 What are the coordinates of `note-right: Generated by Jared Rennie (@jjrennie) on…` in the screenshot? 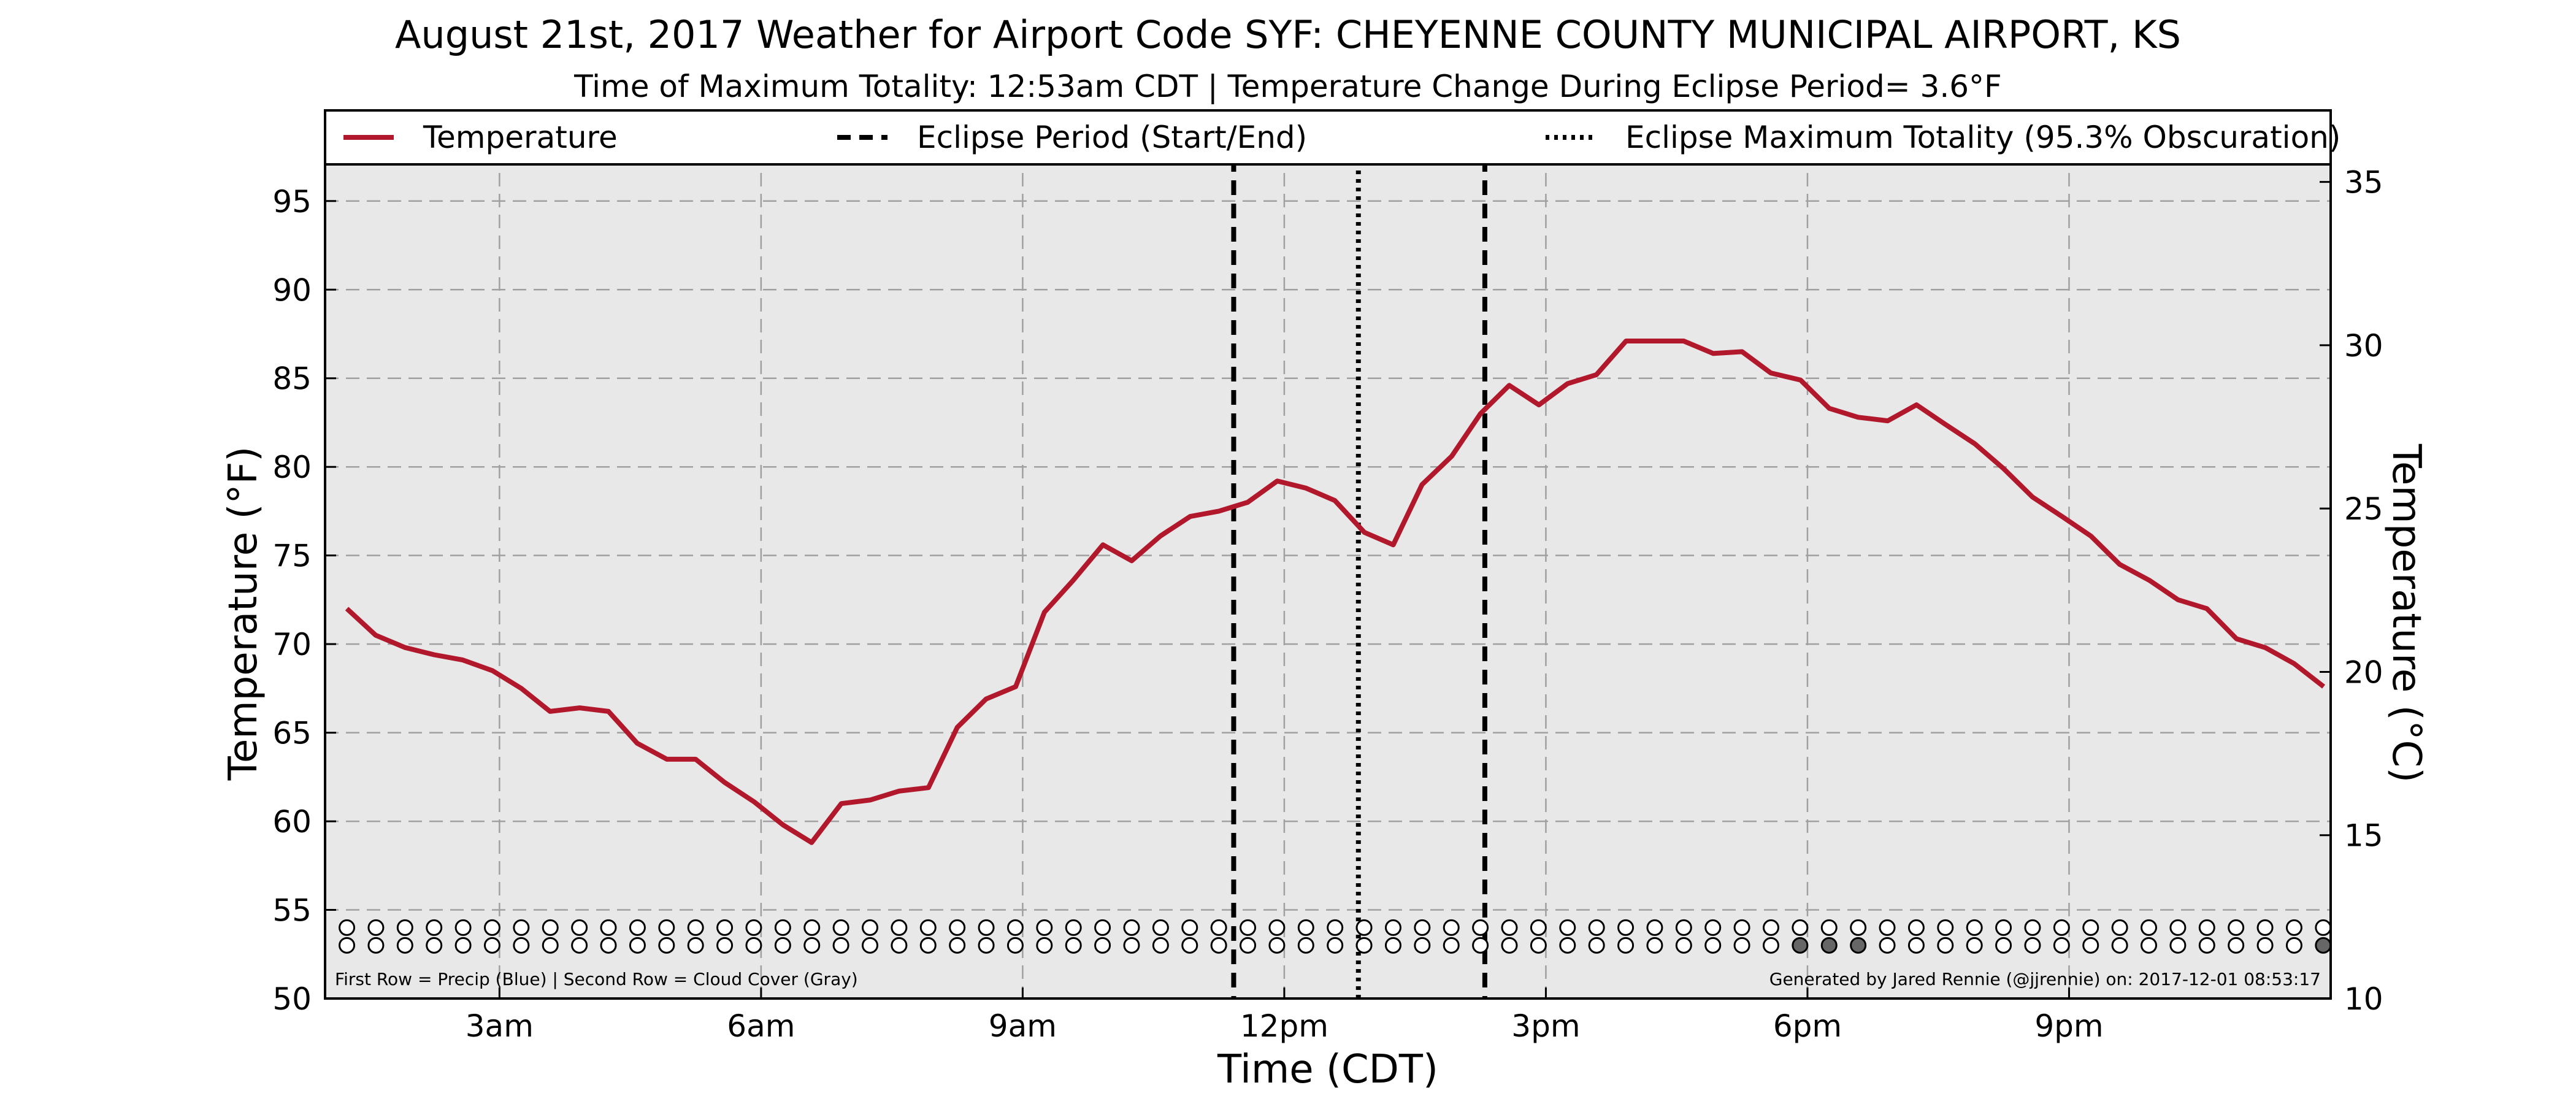 It's located at (2045, 979).